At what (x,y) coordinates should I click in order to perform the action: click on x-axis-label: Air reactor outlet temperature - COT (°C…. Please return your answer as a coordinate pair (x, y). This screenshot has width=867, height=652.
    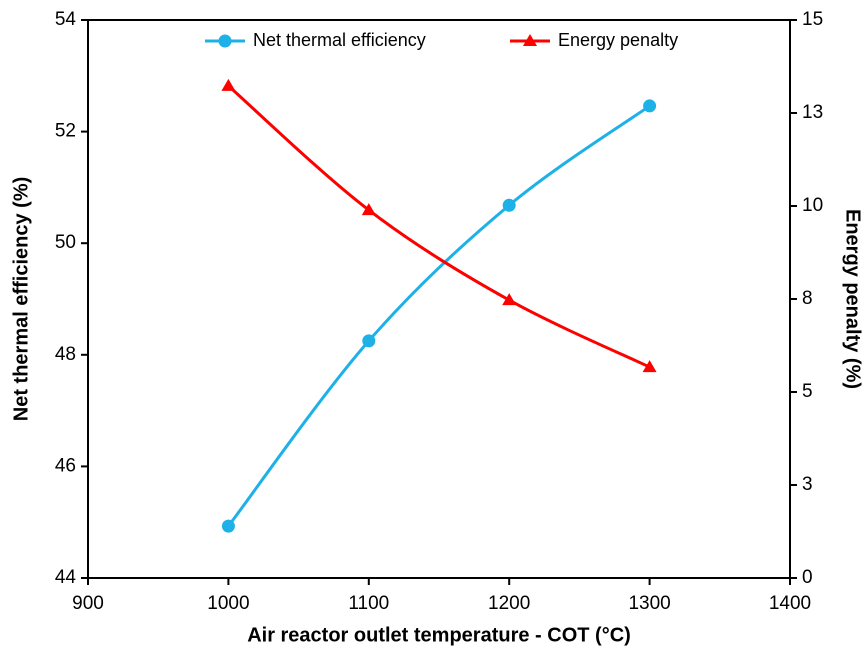
    Looking at the image, I should click on (439, 635).